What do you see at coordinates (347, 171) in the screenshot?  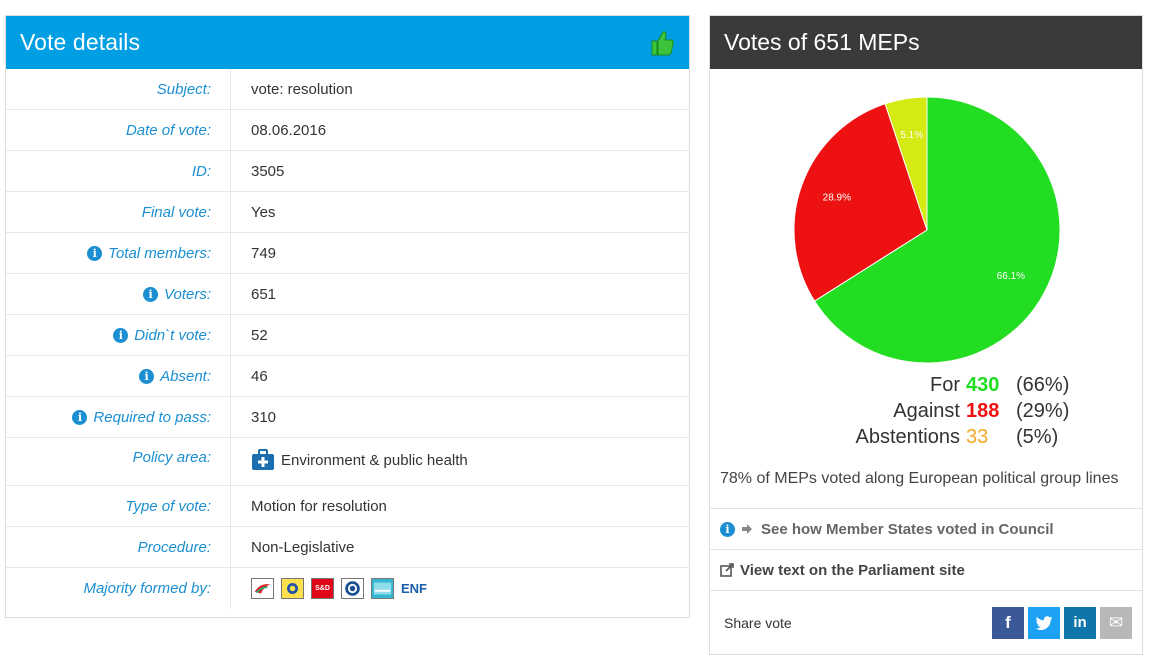 I see `row-id: ID: 3505` at bounding box center [347, 171].